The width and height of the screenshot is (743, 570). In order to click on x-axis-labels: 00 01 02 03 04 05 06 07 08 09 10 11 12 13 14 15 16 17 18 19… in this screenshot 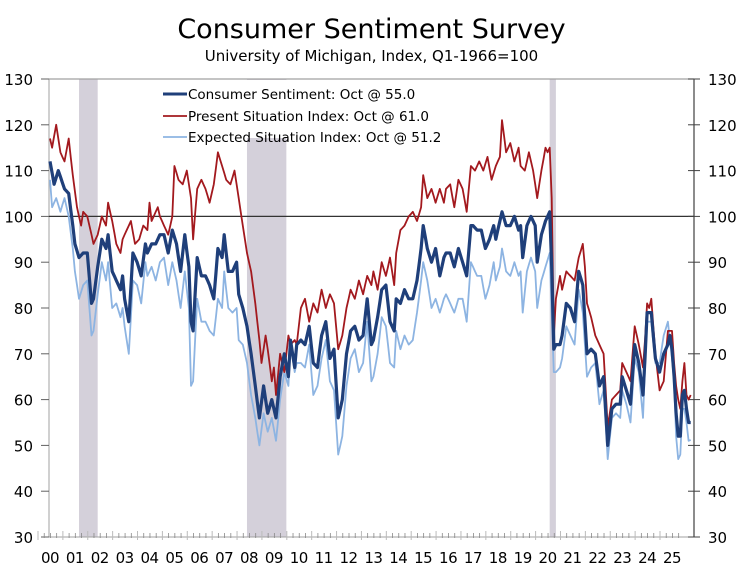, I will do `click(361, 558)`.